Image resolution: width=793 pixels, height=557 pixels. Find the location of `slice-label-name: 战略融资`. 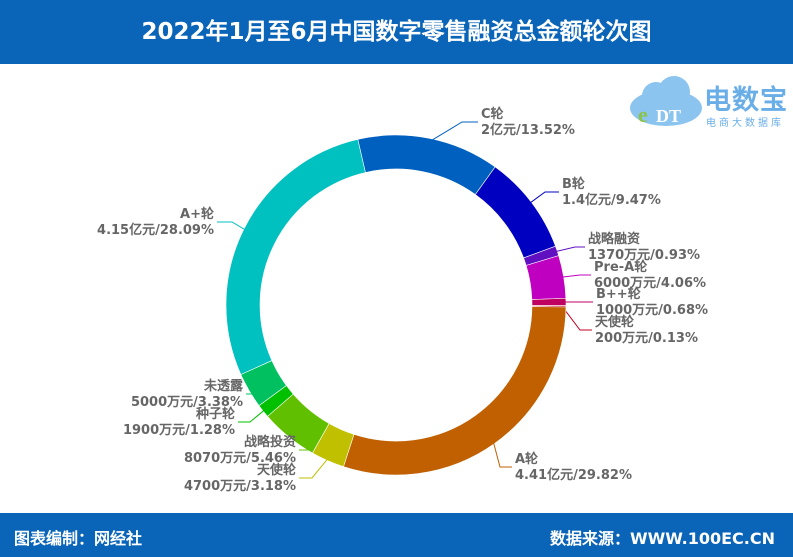

slice-label-name: 战略融资 is located at coordinates (614, 239).